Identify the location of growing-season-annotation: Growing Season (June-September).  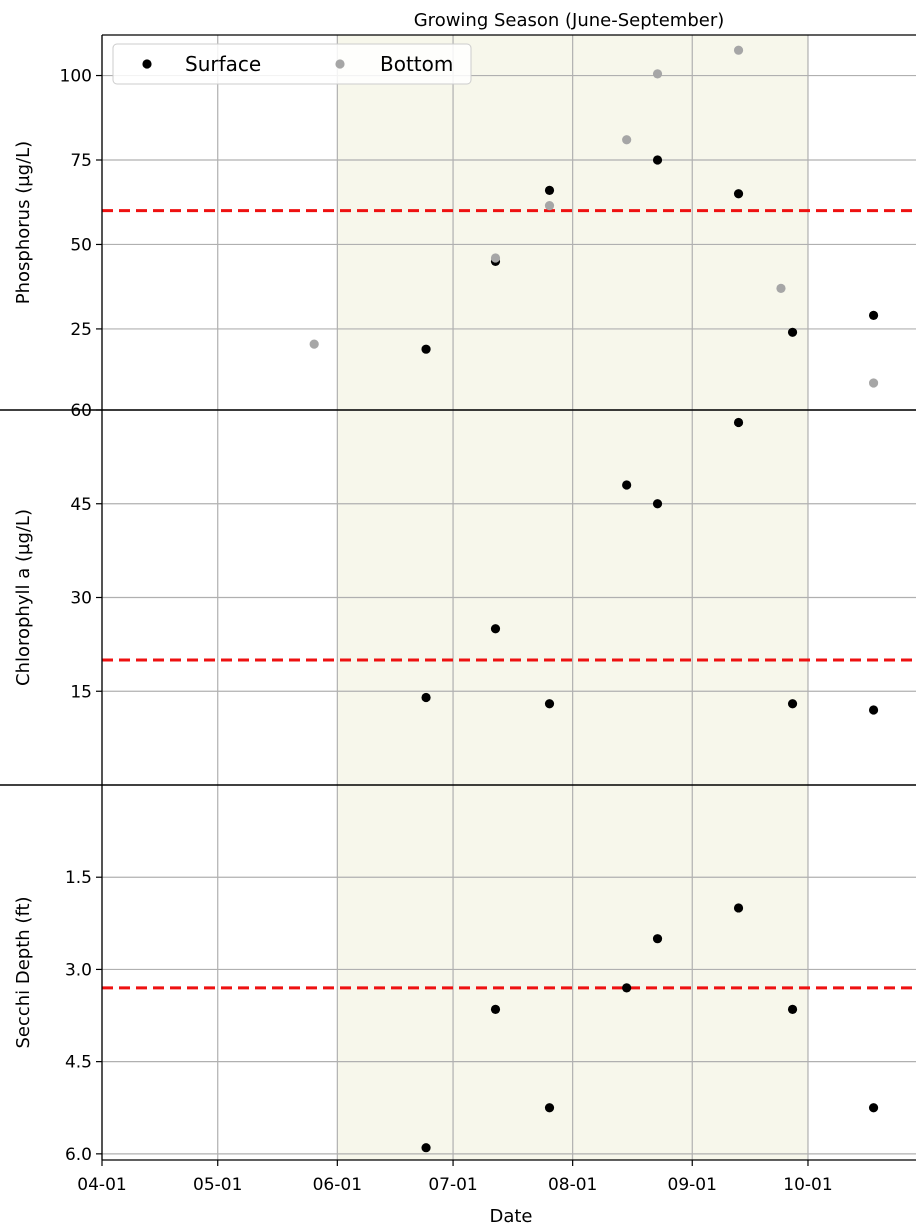
(569, 20).